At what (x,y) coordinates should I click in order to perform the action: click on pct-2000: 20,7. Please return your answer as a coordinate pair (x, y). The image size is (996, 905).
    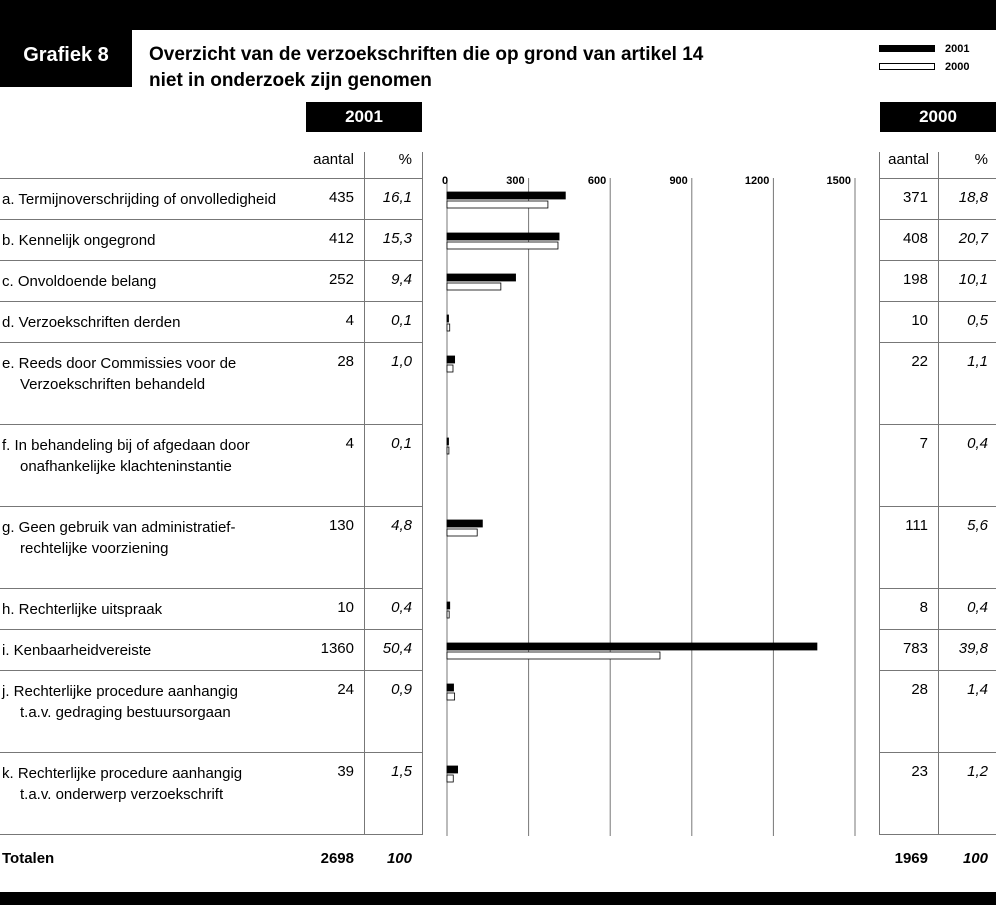
    Looking at the image, I should click on (973, 238).